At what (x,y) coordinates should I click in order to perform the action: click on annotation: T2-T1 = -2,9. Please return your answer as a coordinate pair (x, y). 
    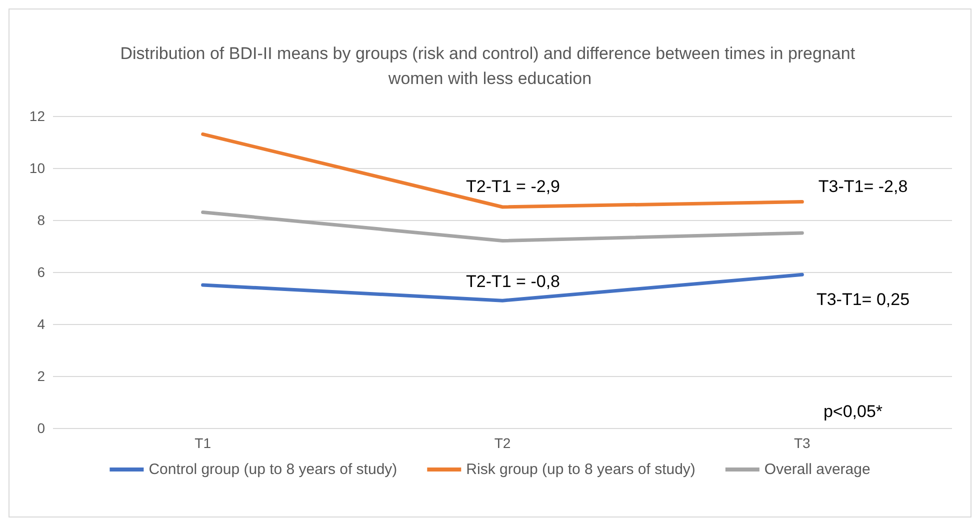
    Looking at the image, I should click on (513, 186).